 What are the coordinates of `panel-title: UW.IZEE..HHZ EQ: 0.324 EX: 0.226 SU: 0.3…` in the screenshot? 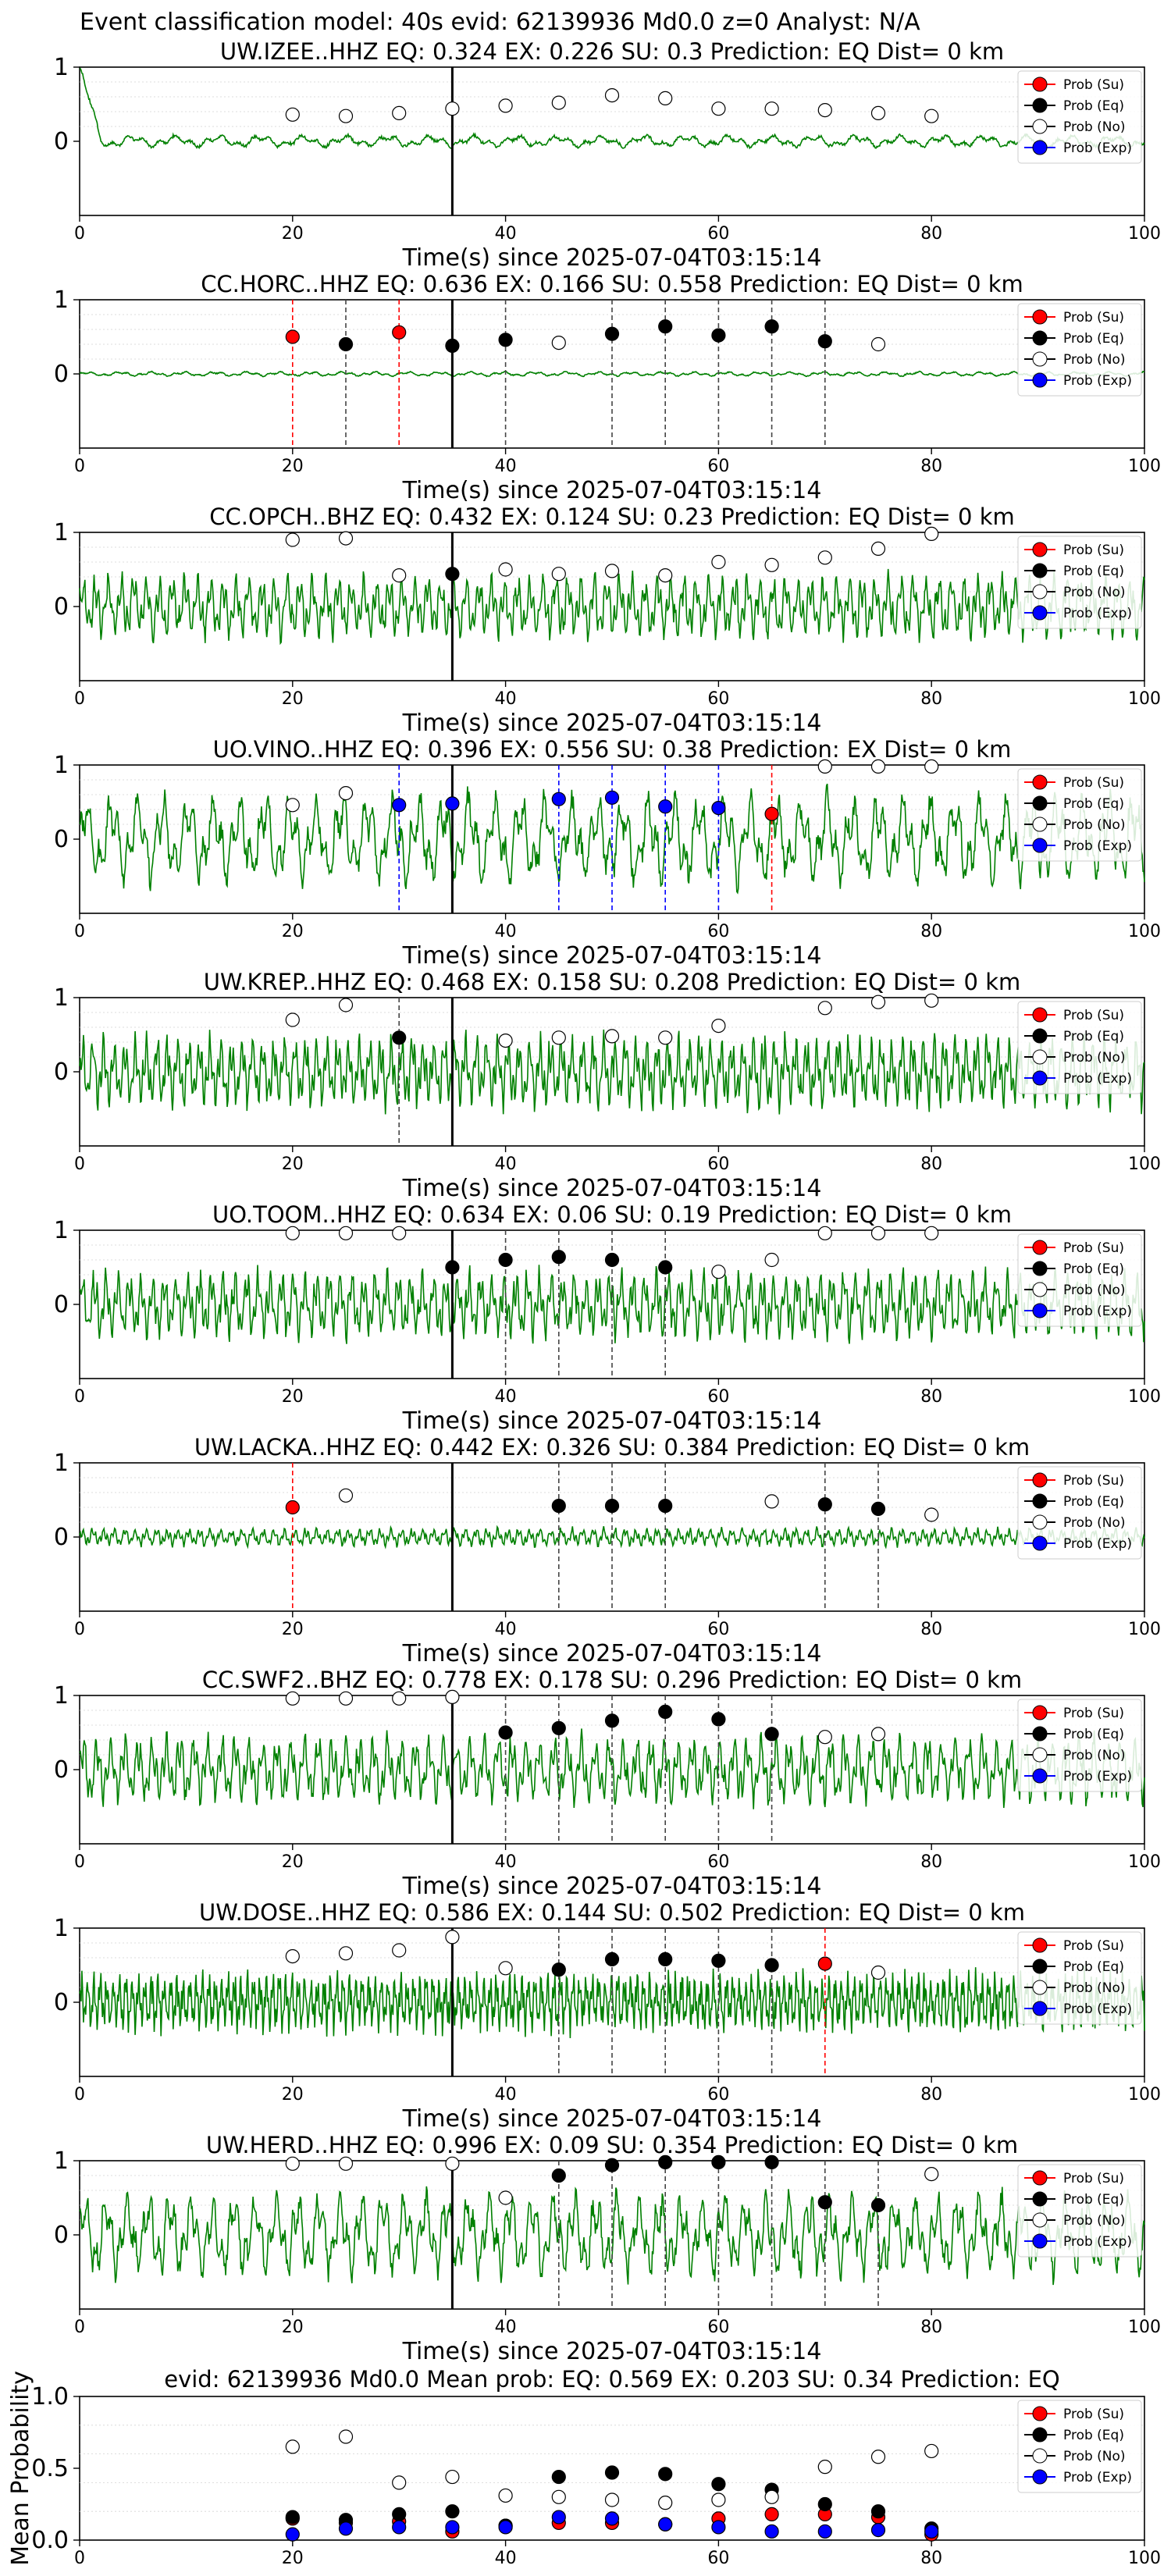 It's located at (612, 51).